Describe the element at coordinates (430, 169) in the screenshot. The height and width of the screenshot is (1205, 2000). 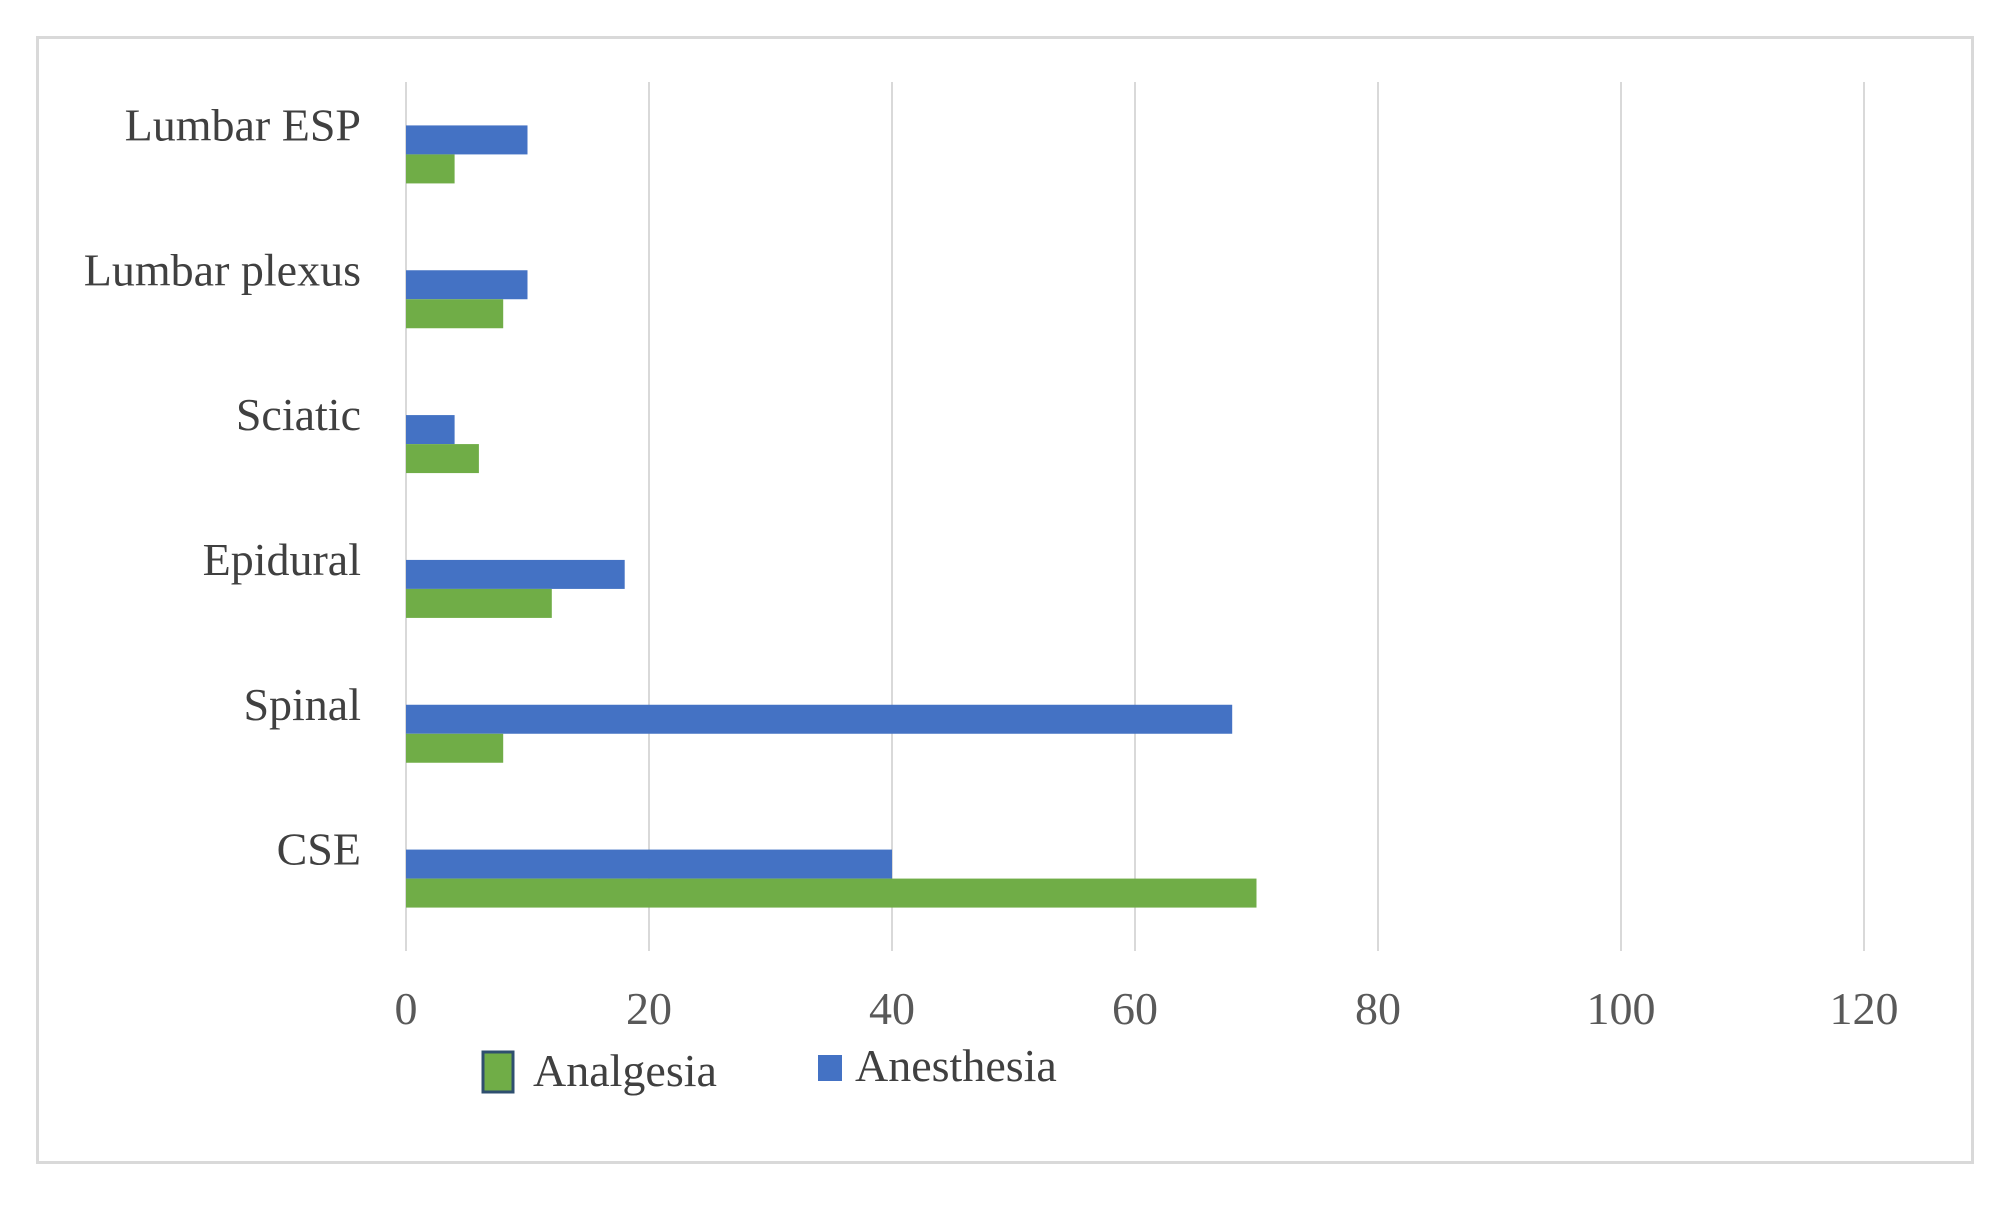
I see `bar-analgesia-lumbar-esp` at that location.